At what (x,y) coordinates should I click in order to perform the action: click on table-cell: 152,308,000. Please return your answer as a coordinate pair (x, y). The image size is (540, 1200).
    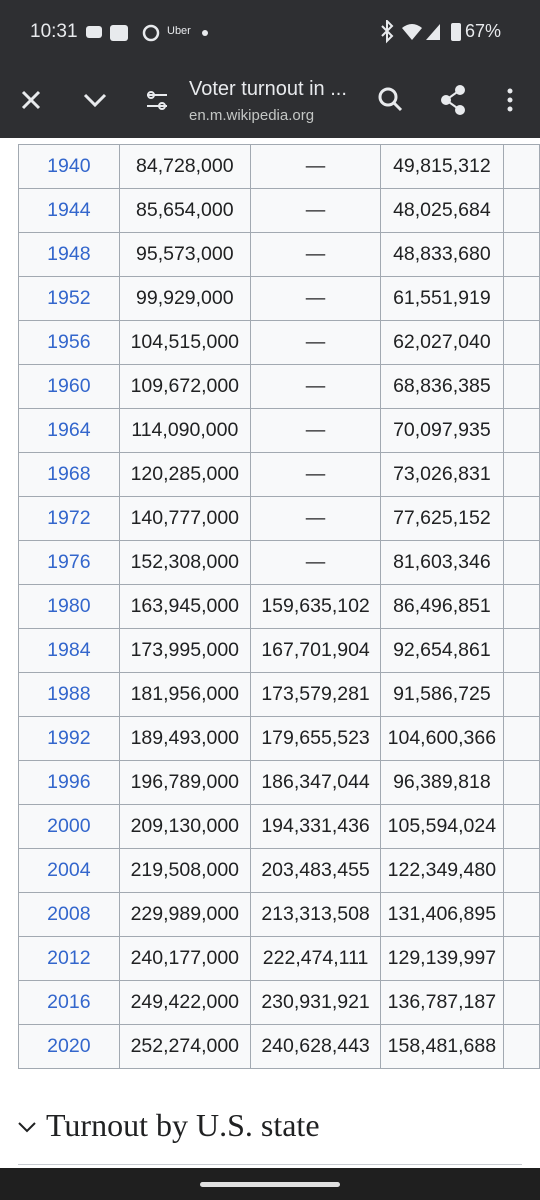
    Looking at the image, I should click on (184, 562).